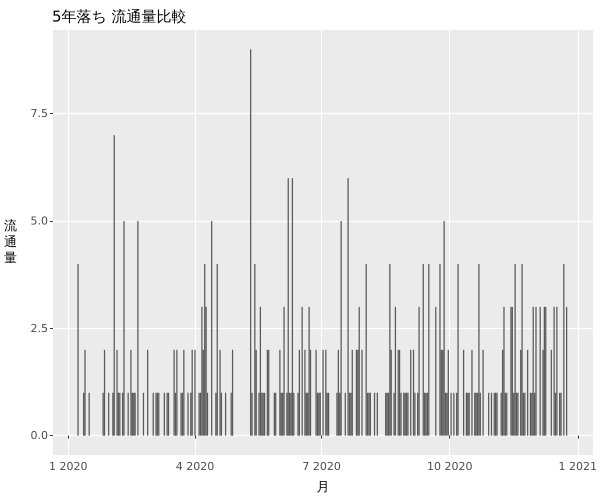 Image resolution: width=600 pixels, height=500 pixels. I want to click on y-tick-label: 0.0, so click(39, 435).